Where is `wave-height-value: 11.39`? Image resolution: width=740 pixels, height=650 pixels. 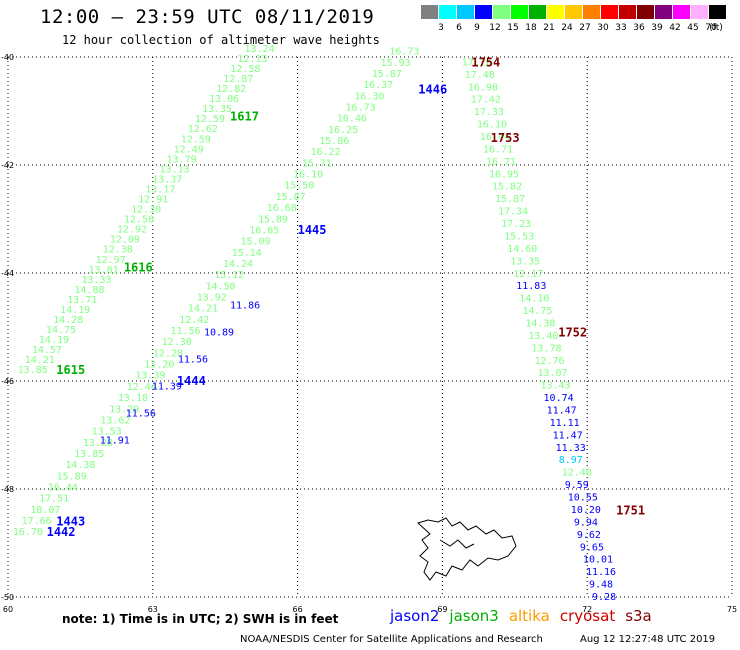
wave-height-value: 11.39 is located at coordinates (167, 386).